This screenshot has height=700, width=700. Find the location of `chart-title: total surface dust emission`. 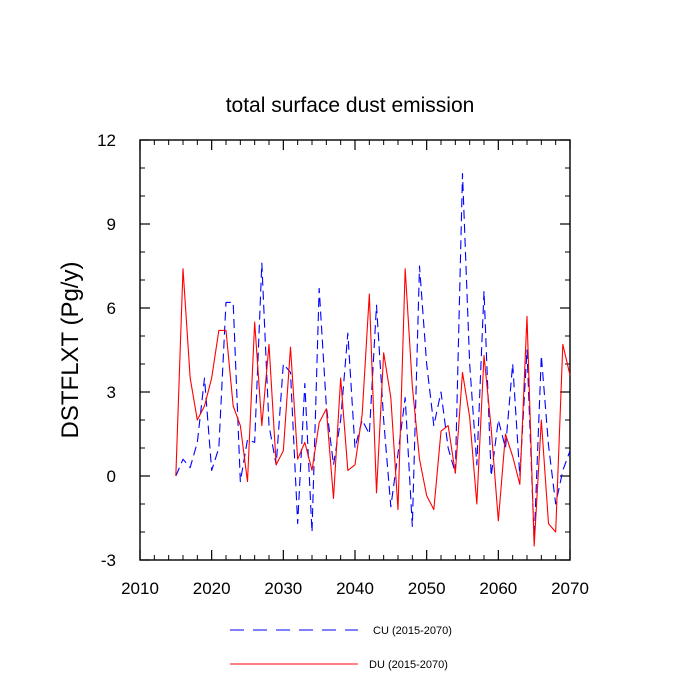

chart-title: total surface dust emission is located at coordinates (350, 105).